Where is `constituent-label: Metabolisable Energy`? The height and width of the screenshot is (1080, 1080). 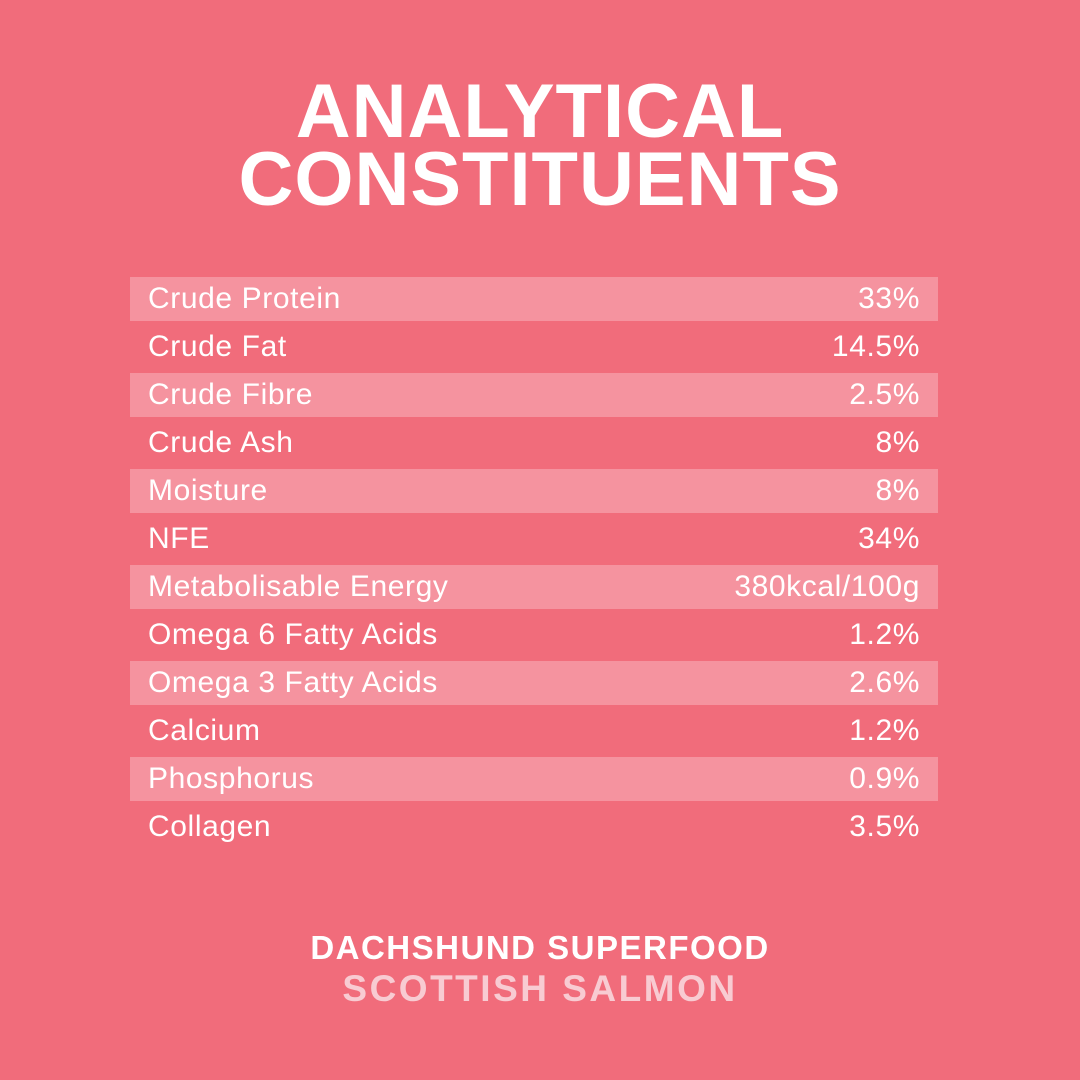
constituent-label: Metabolisable Energy is located at coordinates (298, 586).